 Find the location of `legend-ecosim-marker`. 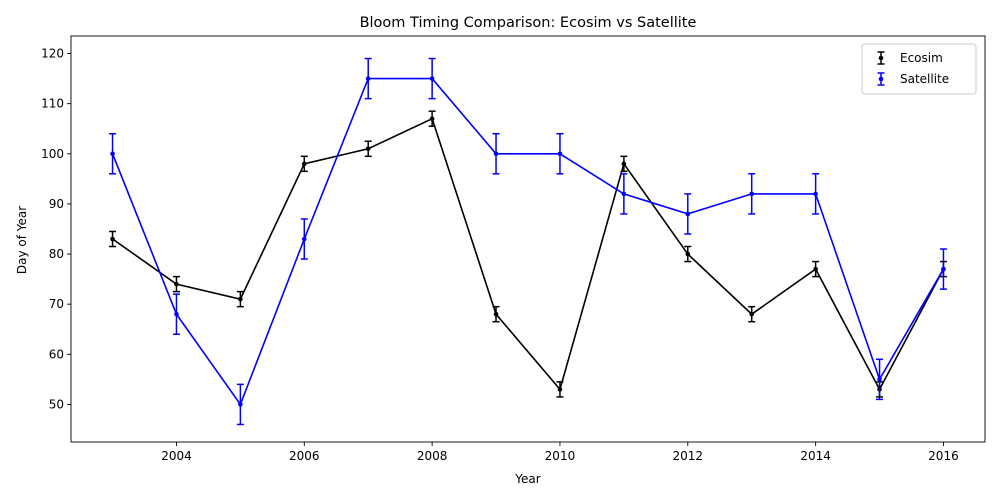

legend-ecosim-marker is located at coordinates (881, 58).